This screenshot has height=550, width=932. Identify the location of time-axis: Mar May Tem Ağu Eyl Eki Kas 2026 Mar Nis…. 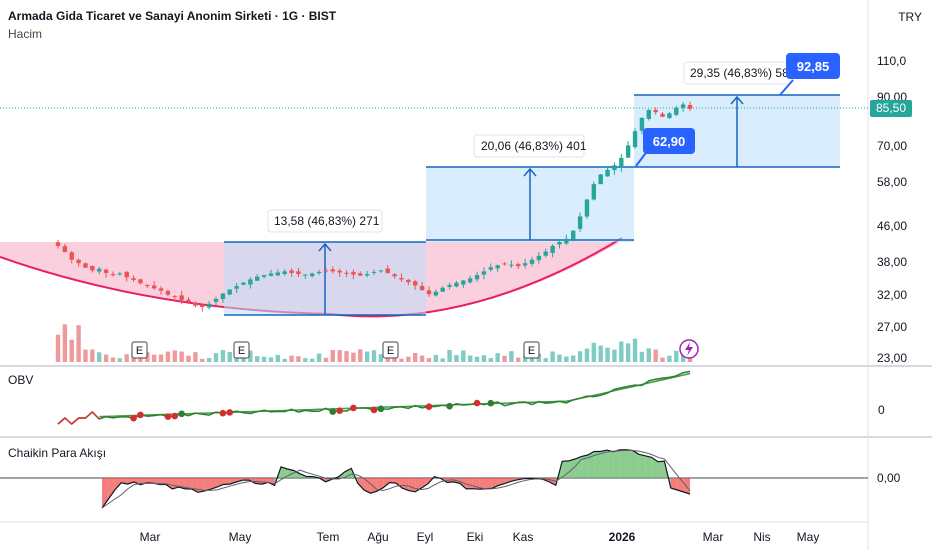
(480, 537).